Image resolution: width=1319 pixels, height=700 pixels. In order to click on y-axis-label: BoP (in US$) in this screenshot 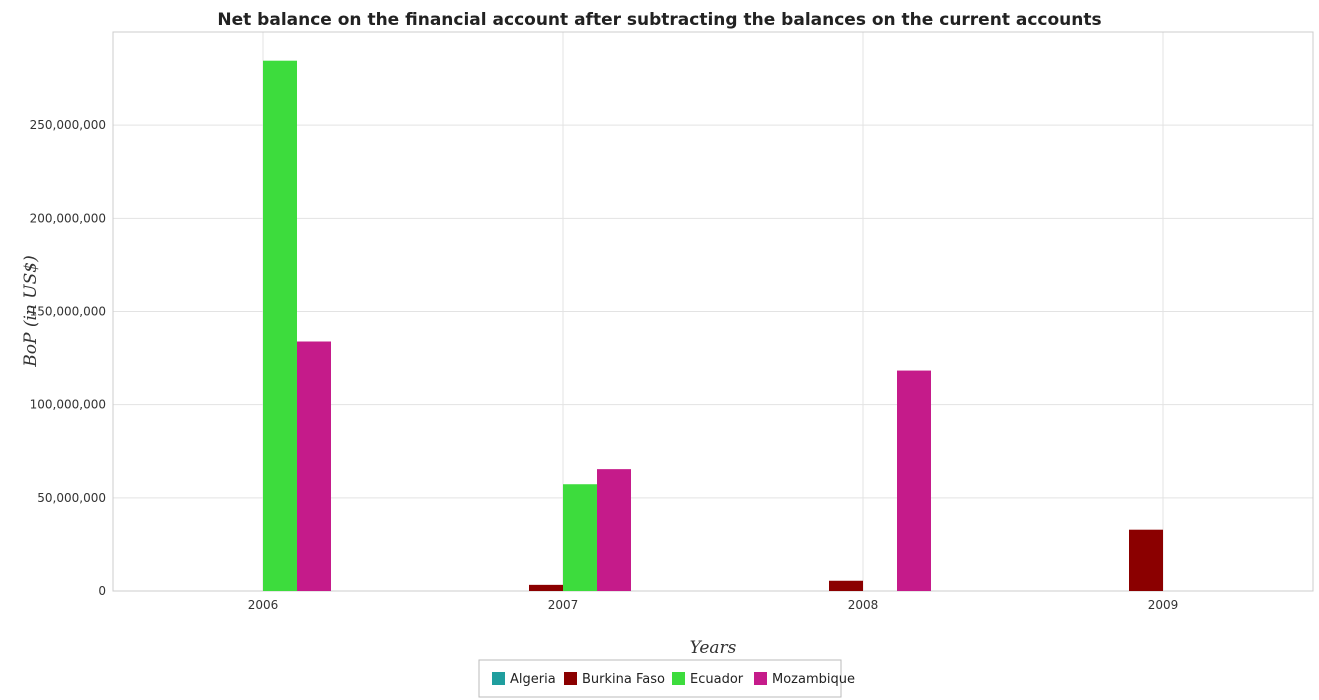, I will do `click(31, 311)`.